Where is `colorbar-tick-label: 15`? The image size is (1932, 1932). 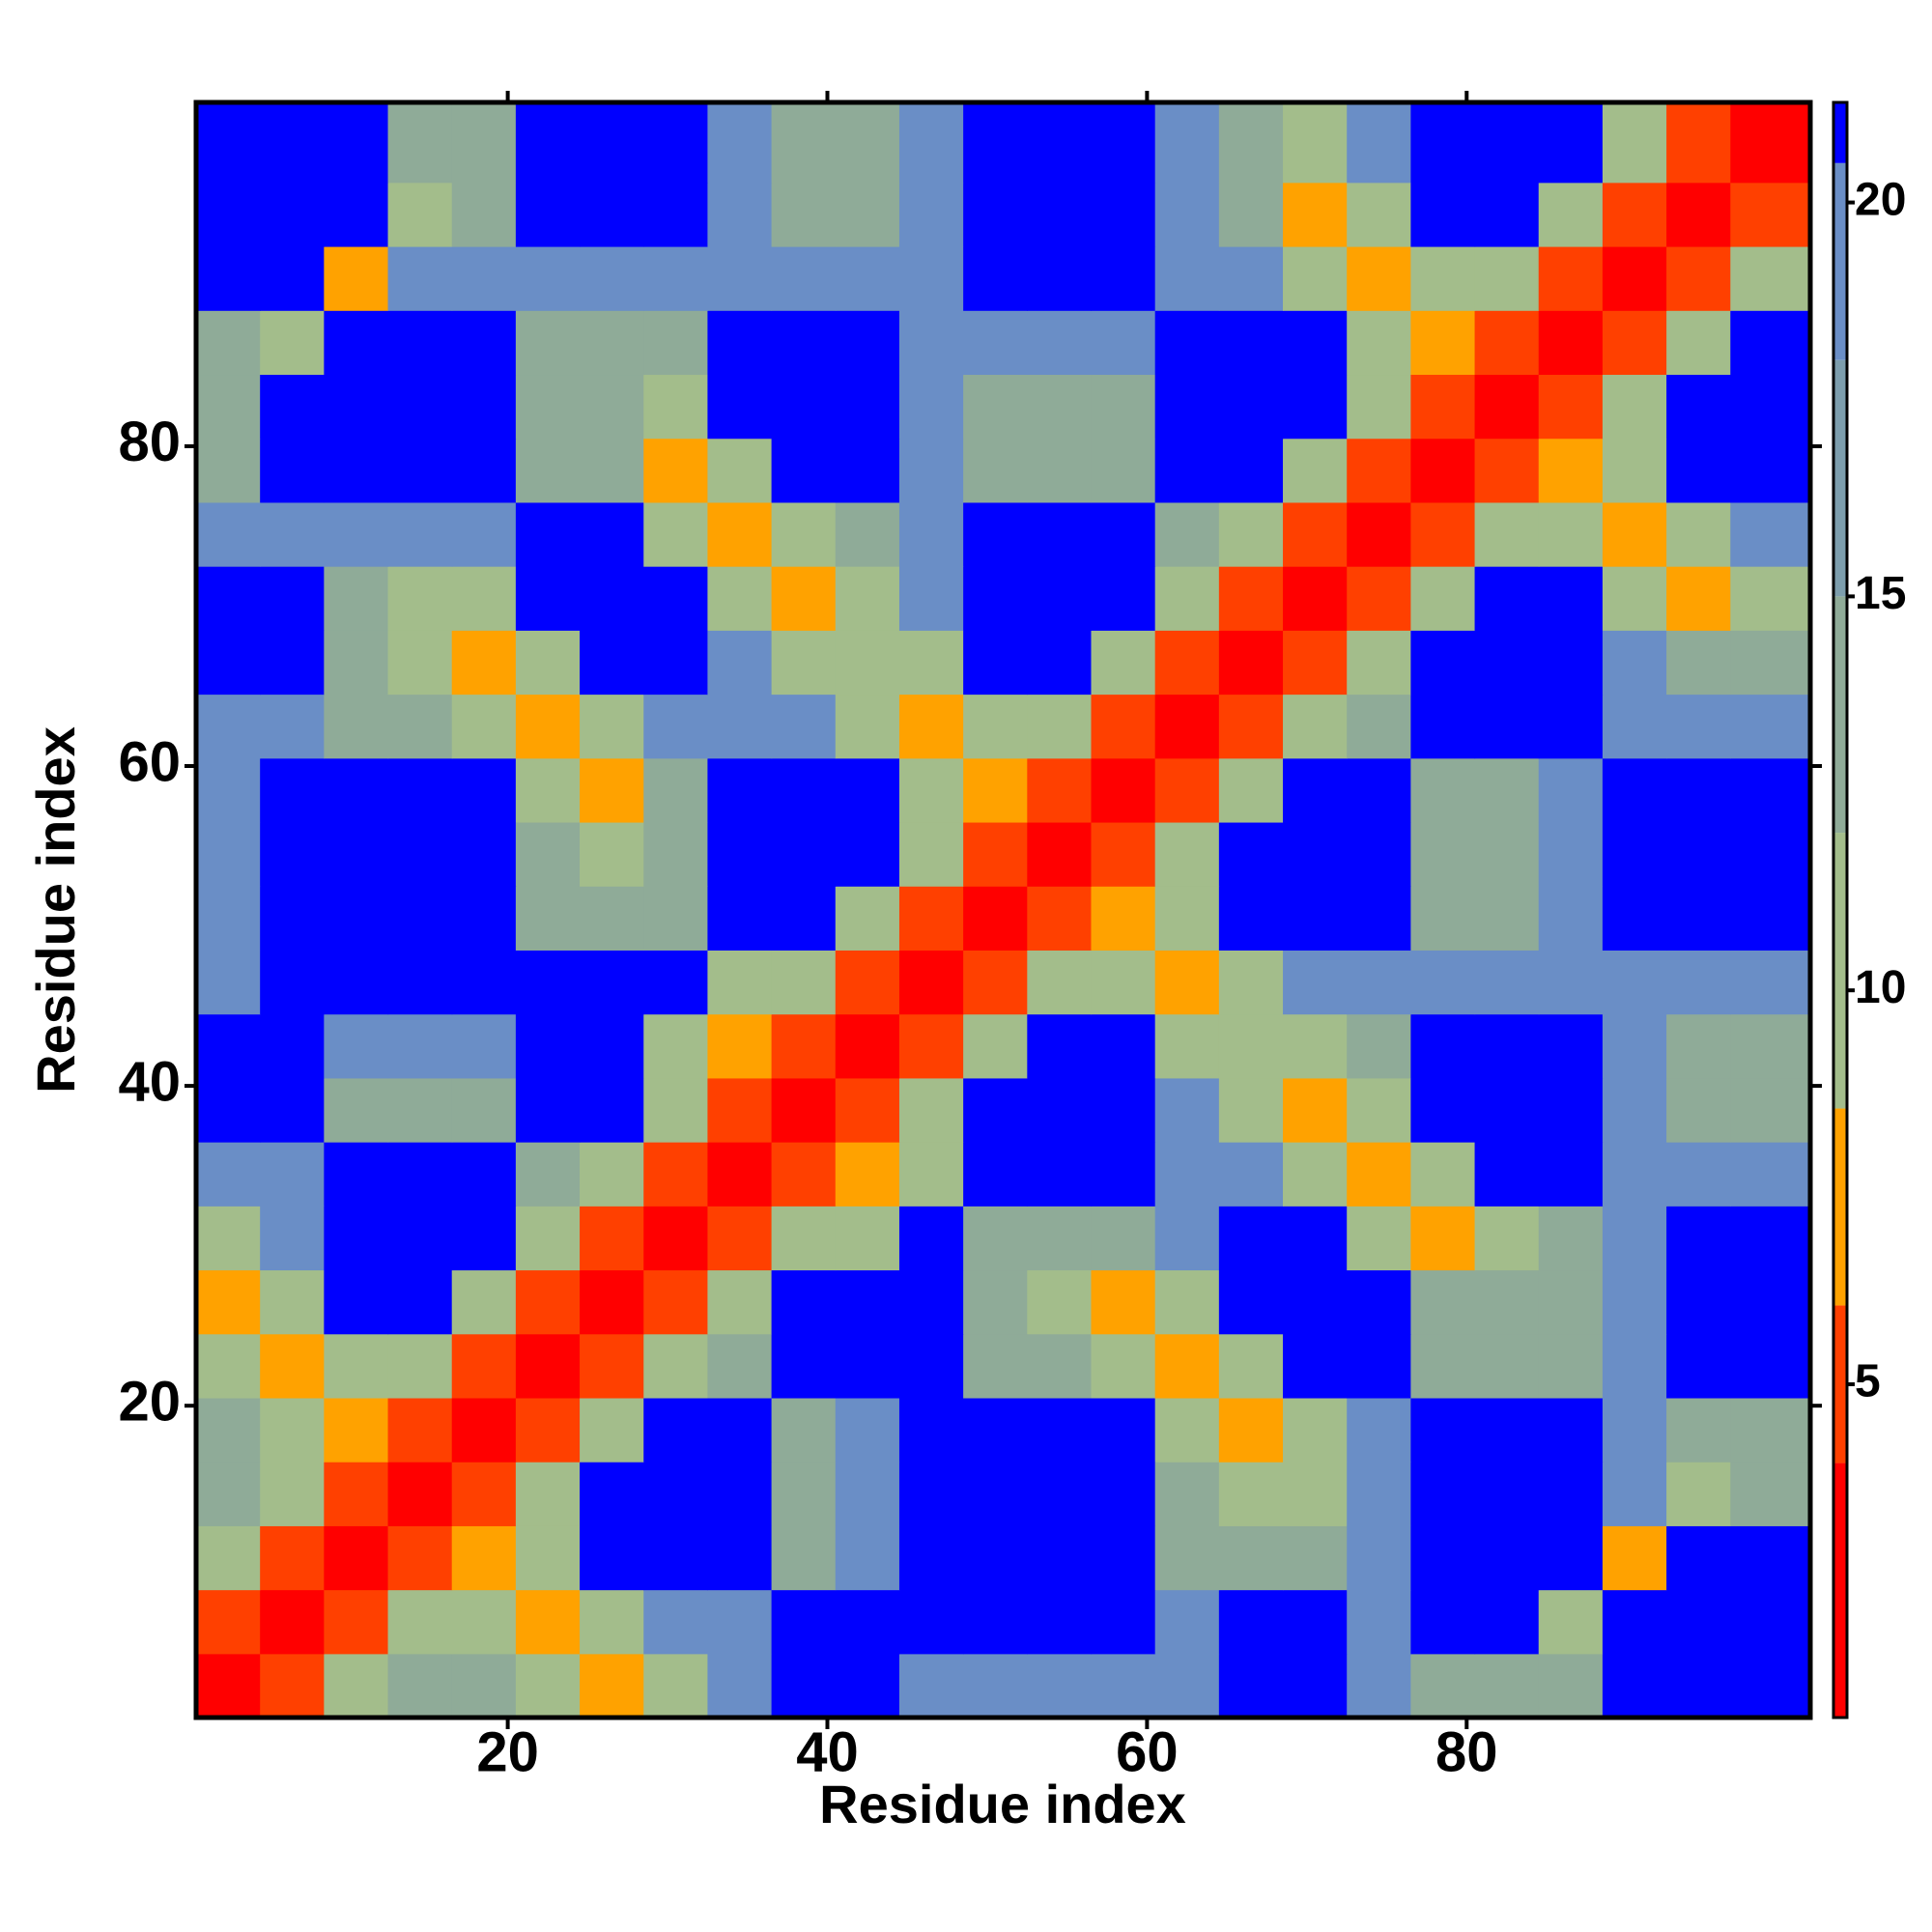 colorbar-tick-label: 15 is located at coordinates (1880, 593).